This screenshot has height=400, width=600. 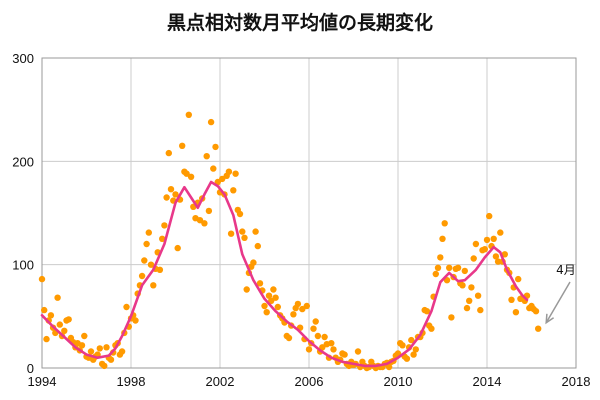 What do you see at coordinates (23, 161) in the screenshot?
I see `y-tick-label: 200` at bounding box center [23, 161].